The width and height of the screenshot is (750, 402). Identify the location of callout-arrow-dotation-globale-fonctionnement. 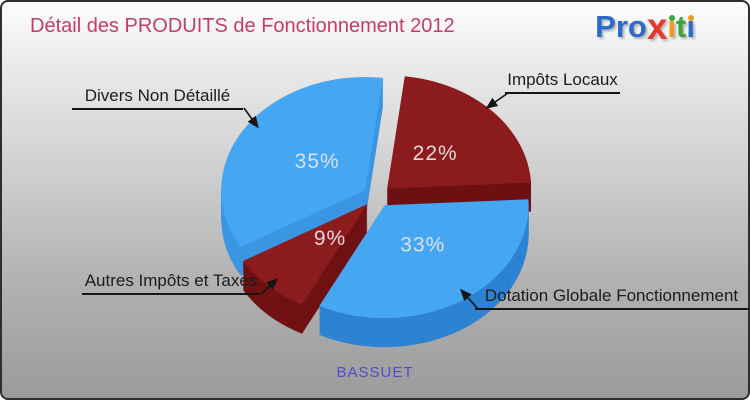
(469, 299).